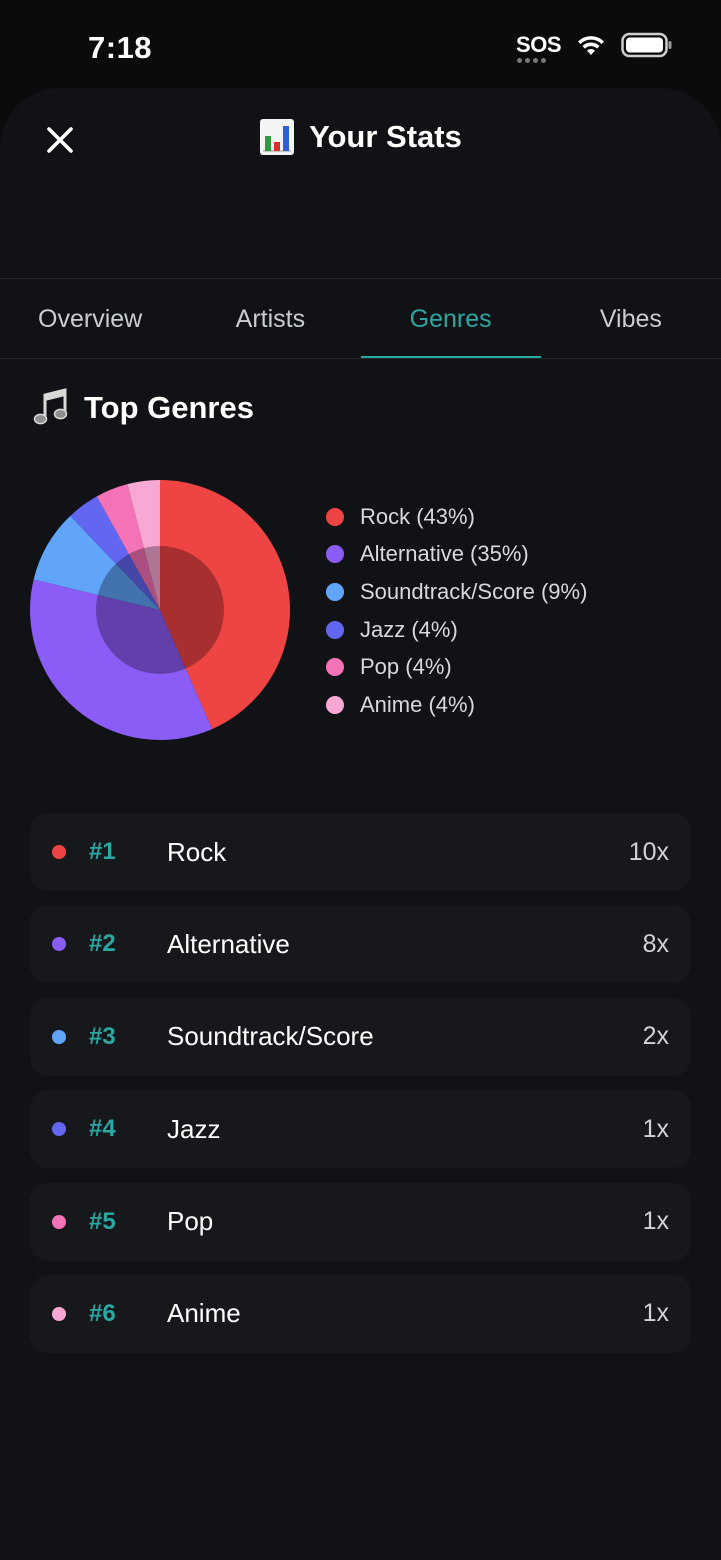 The image size is (721, 1560). I want to click on section-title: Top Genres, so click(169, 407).